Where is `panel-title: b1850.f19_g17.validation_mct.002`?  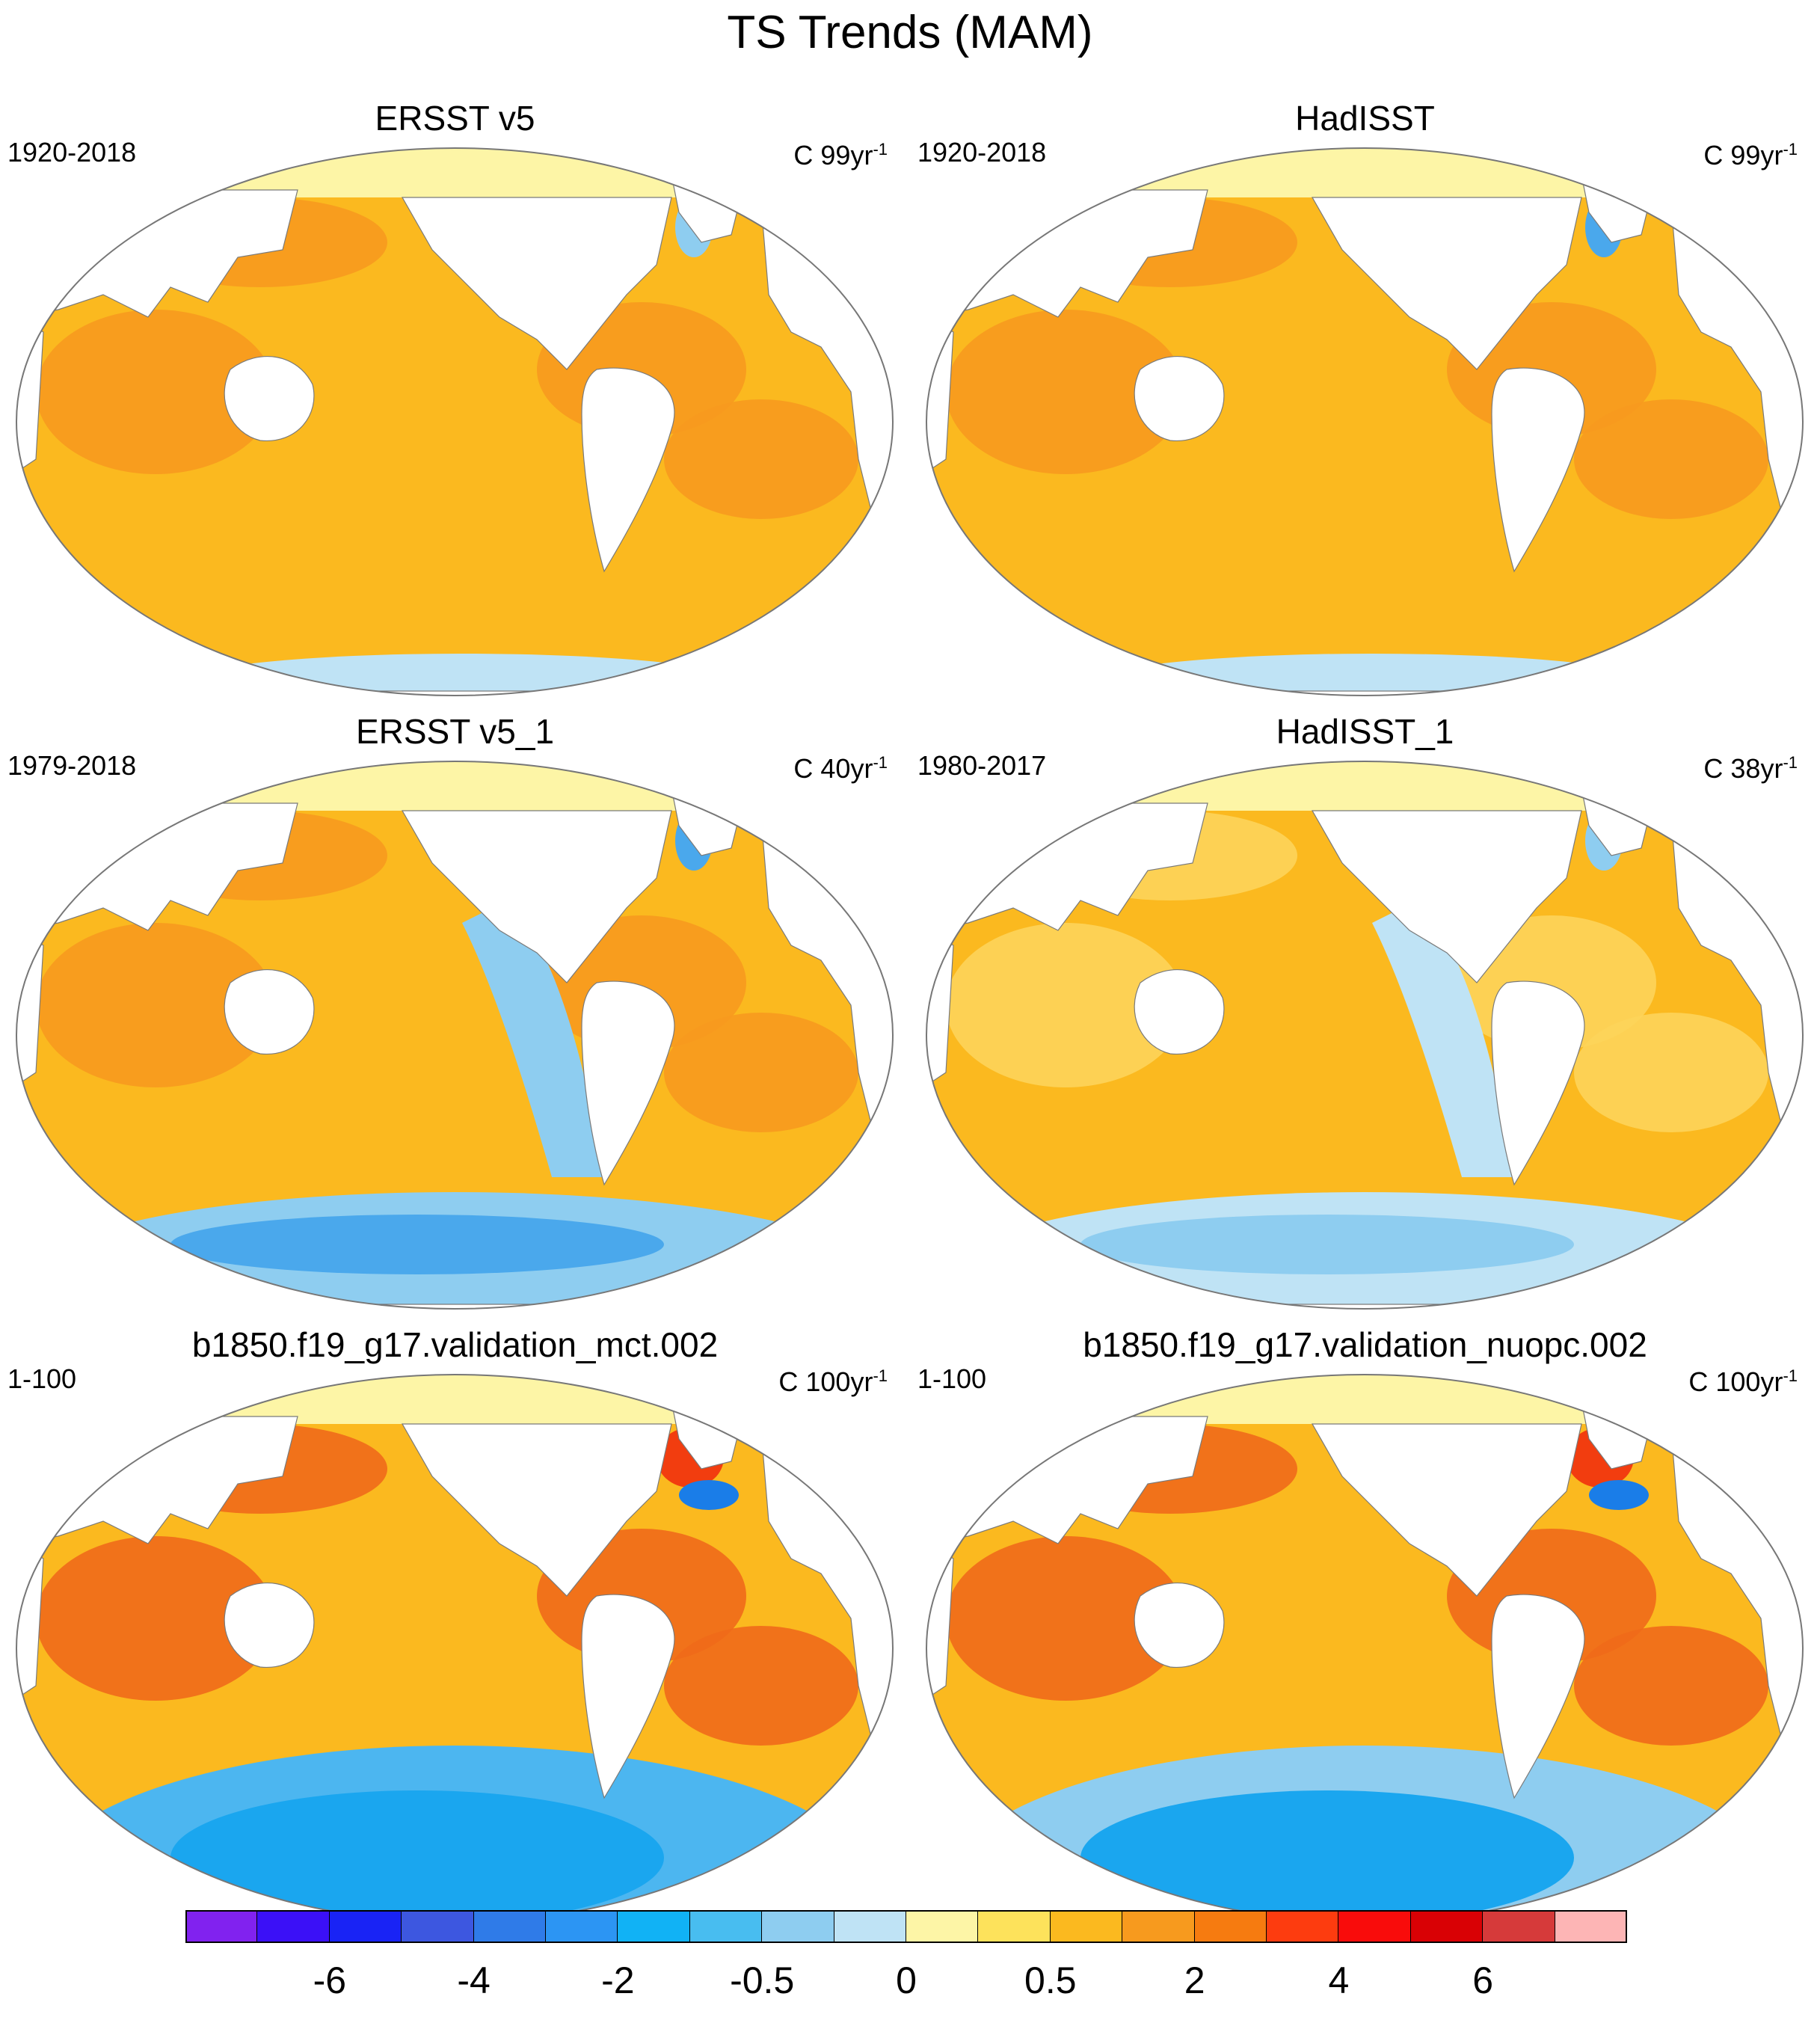
panel-title: b1850.f19_g17.validation_mct.002 is located at coordinates (455, 1344).